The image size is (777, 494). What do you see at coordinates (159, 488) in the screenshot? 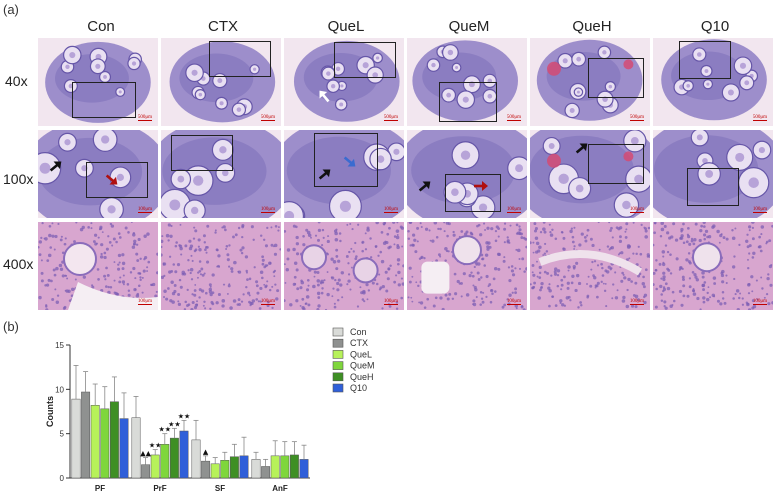
I see `x-tick-label-prf: PrF` at bounding box center [159, 488].